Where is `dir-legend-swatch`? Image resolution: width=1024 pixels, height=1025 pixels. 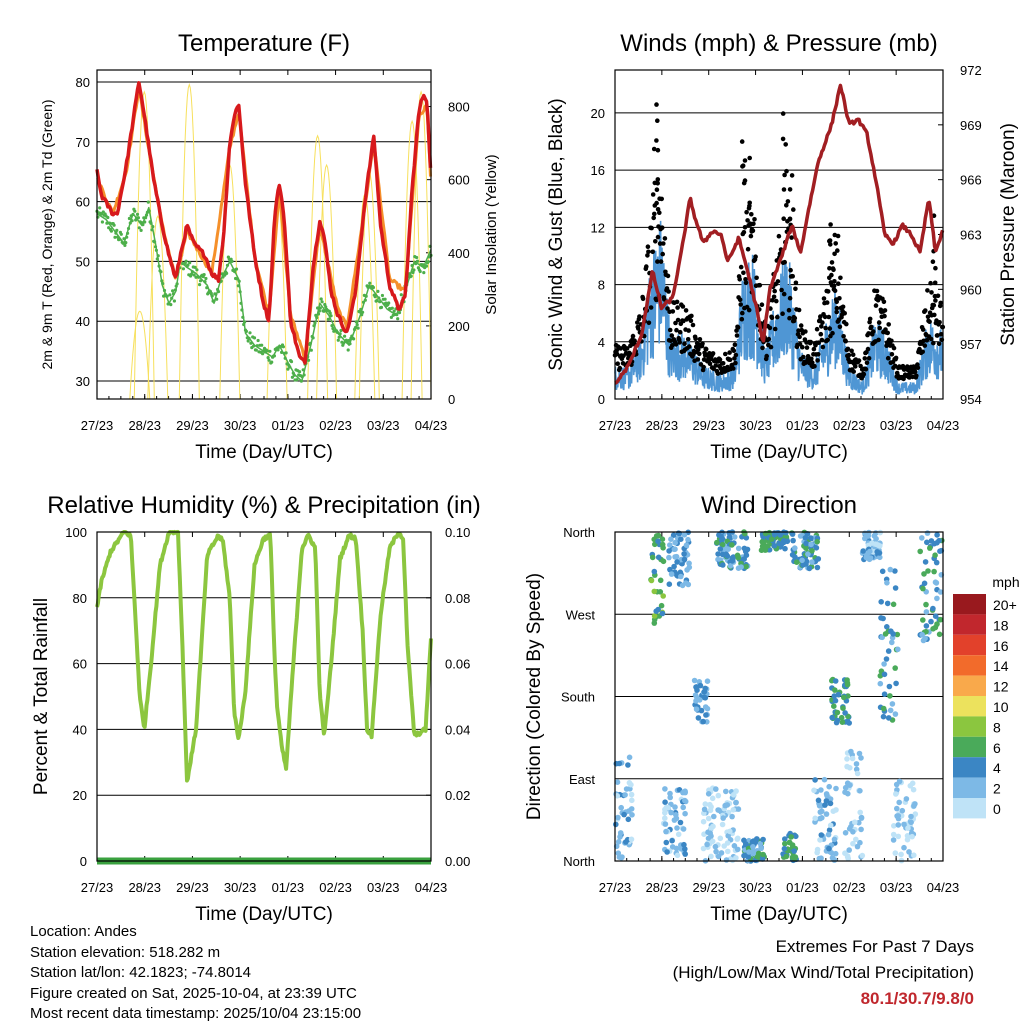 dir-legend-swatch is located at coordinates (969, 665).